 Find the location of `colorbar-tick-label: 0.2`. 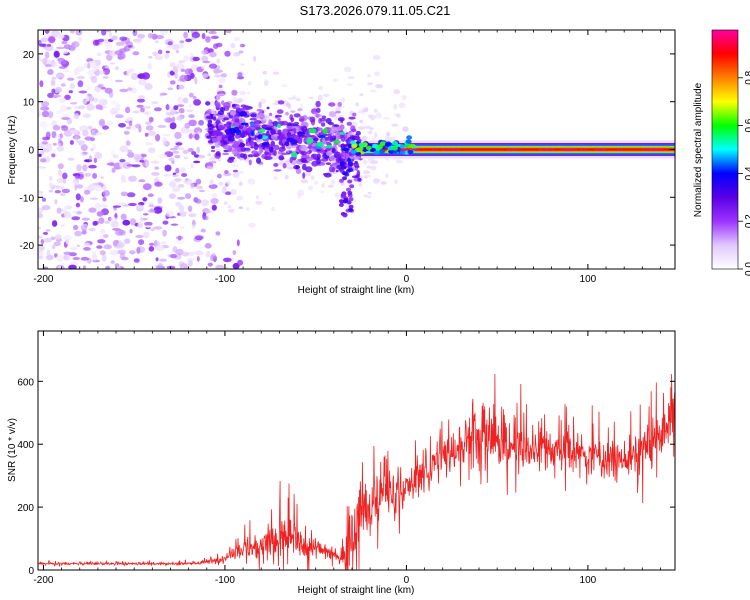

colorbar-tick-label: 0.2 is located at coordinates (747, 221).